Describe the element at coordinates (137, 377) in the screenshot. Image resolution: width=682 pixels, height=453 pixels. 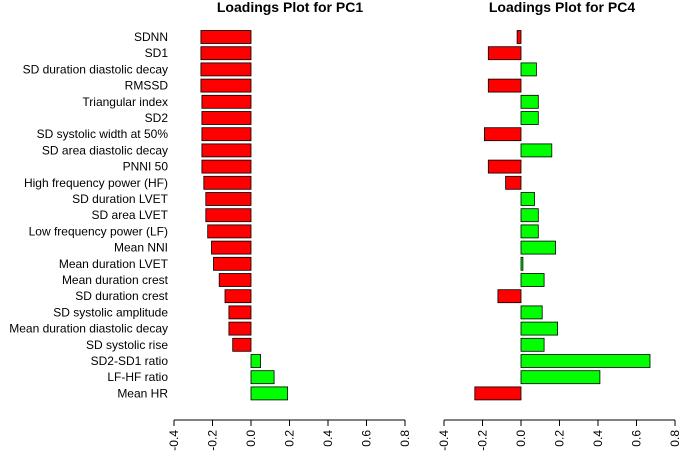
I see `category-label: LF-HF ratio` at that location.